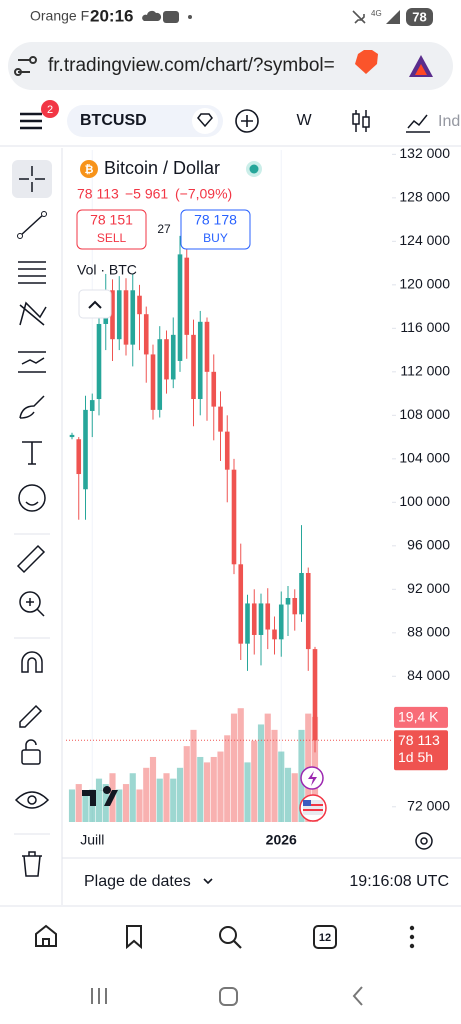 Image resolution: width=461 pixels, height=1024 pixels. I want to click on compare-icon, so click(247, 121).